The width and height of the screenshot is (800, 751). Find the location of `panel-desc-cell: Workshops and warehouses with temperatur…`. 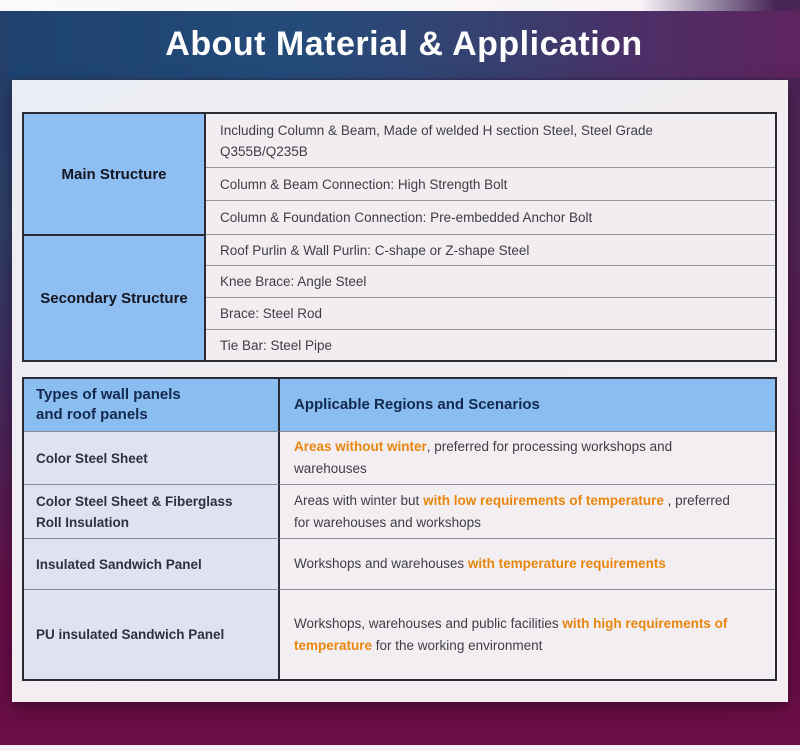

panel-desc-cell: Workshops and warehouses with temperatur… is located at coordinates (527, 563).